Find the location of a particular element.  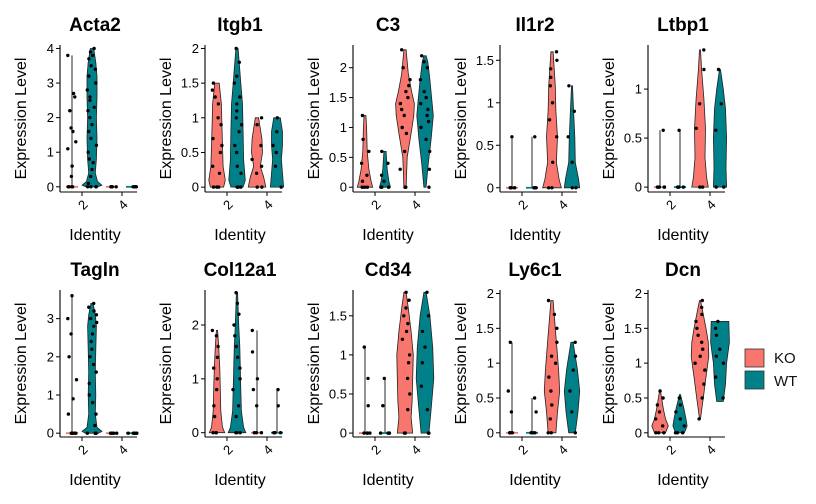

y-tick-label: 1.5 is located at coordinates (338, 315).